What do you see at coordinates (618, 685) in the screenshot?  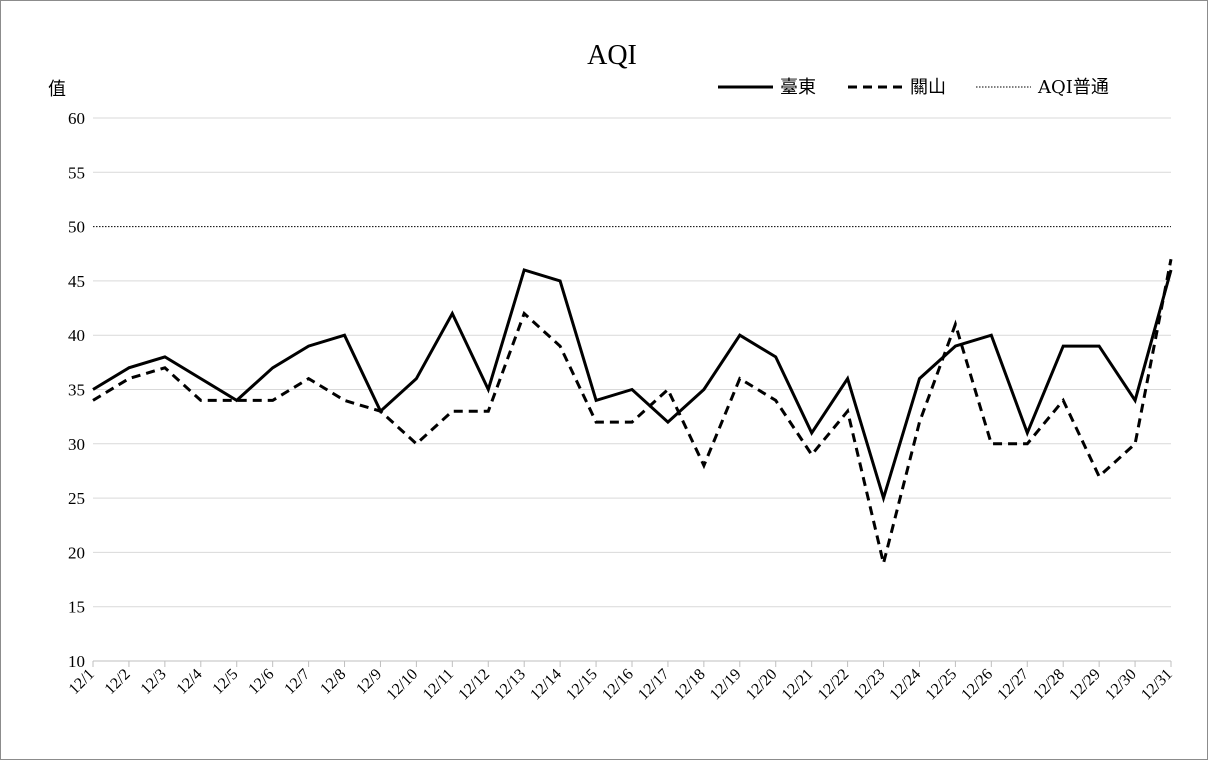 I see `x-tick-label-15: 12/16` at bounding box center [618, 685].